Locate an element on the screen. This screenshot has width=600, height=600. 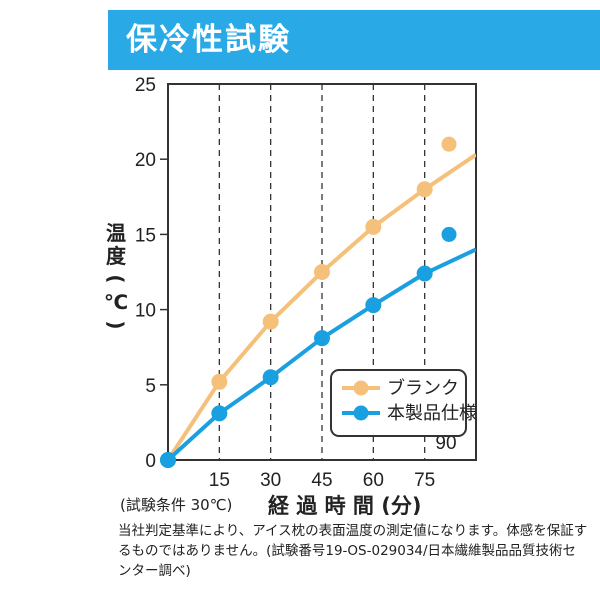
x-tick-90: 90 is located at coordinates (445, 443).